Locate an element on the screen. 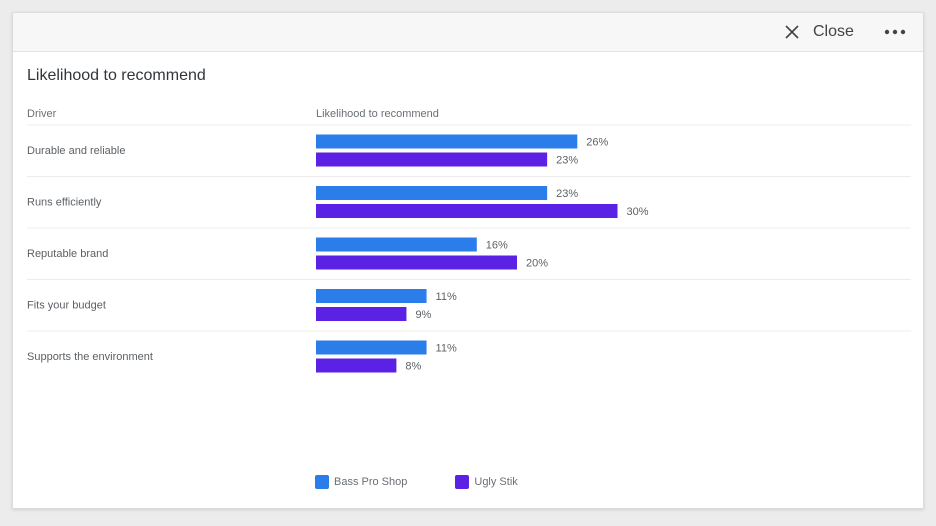  modal-header: Close is located at coordinates (468, 32).